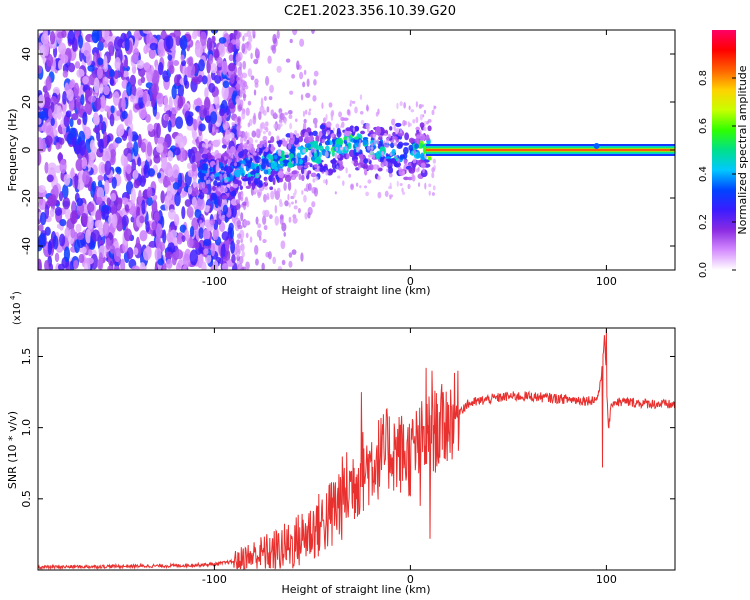  Describe the element at coordinates (26, 150) in the screenshot. I see `spectrogram-y-tick-label: 0` at that location.